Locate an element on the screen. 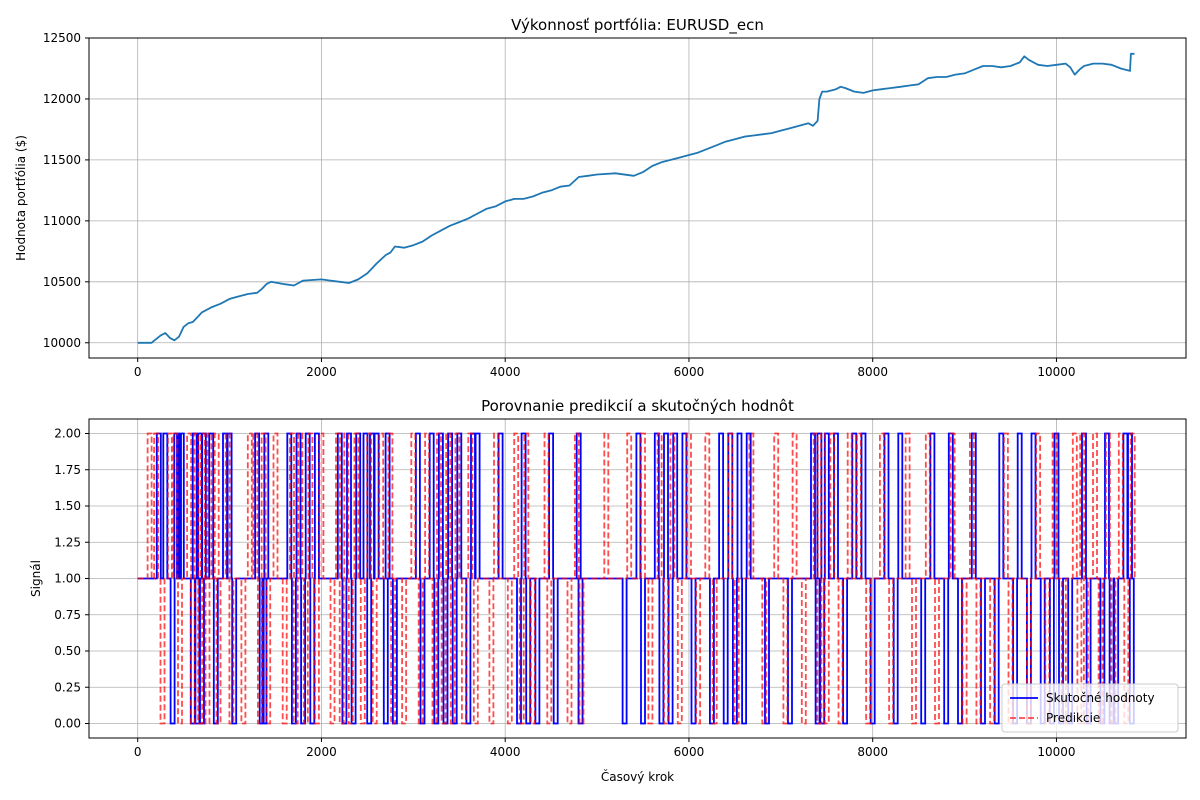 The height and width of the screenshot is (800, 1200). signal-legend: Skutočné hodnoty Predikcie is located at coordinates (1090, 708).